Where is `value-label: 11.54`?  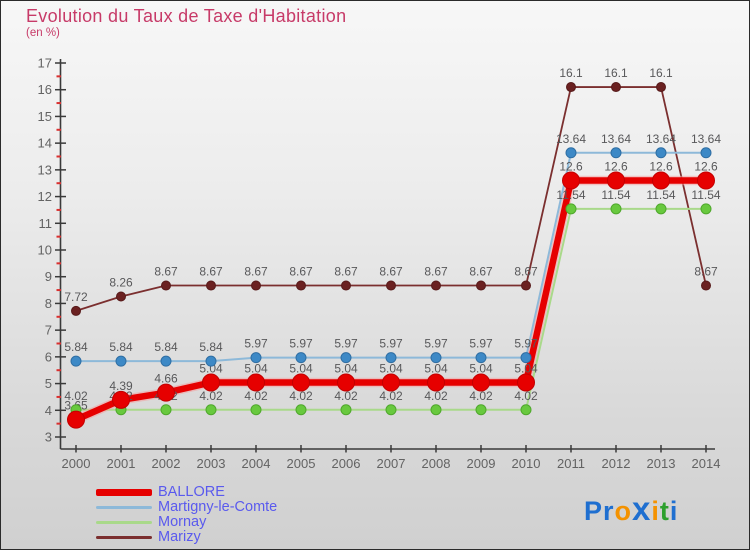
value-label: 11.54 is located at coordinates (615, 195).